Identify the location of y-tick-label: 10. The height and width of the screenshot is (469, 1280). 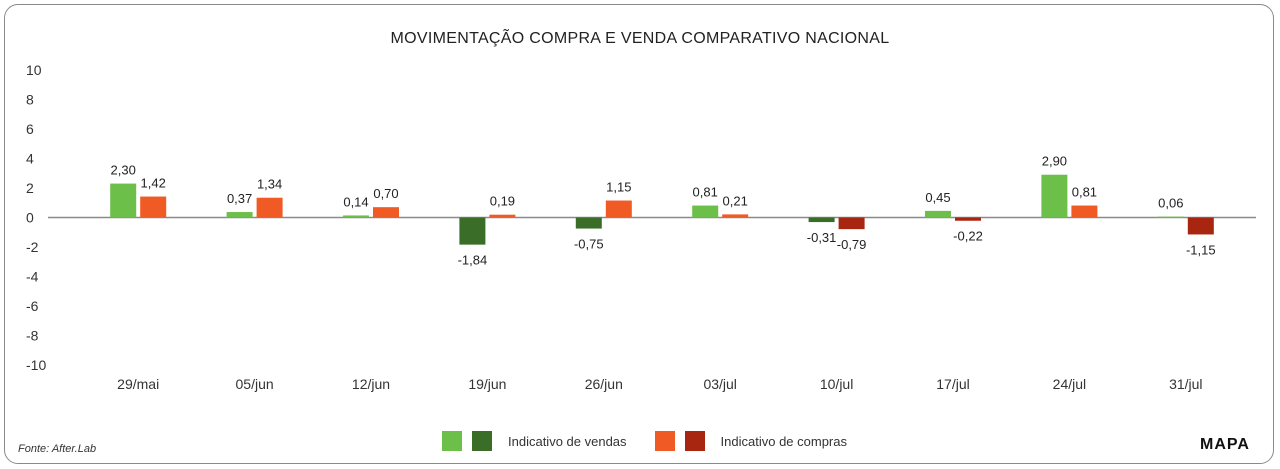
(34, 70).